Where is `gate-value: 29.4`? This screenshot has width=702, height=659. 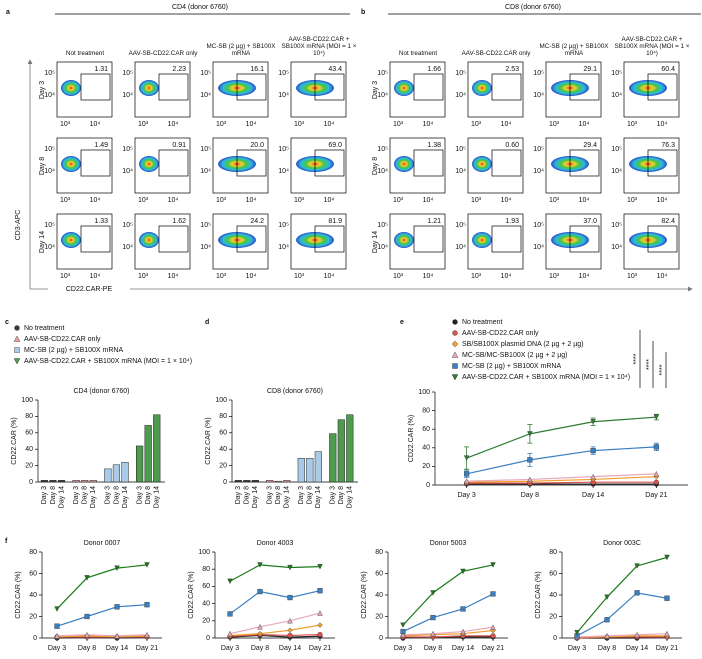
gate-value: 29.4 is located at coordinates (590, 145).